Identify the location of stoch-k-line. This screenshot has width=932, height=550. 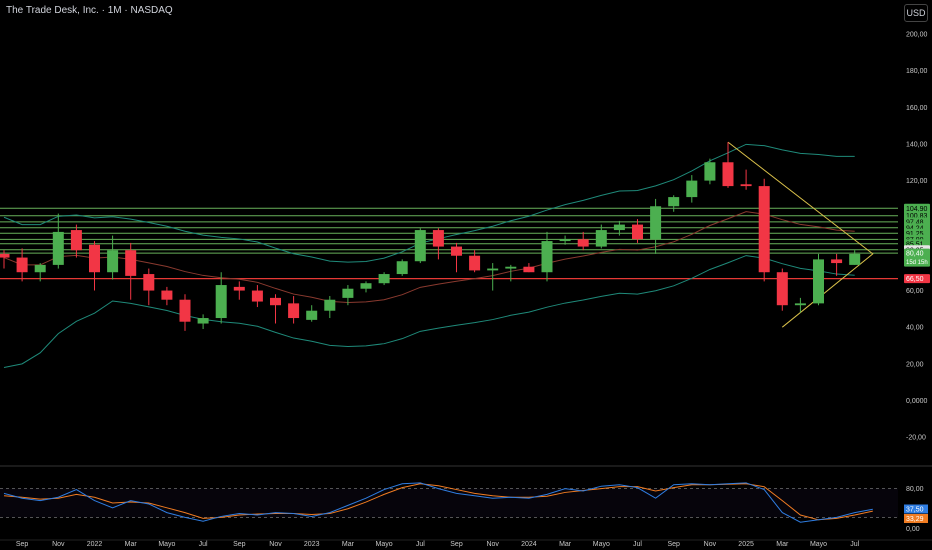
(438, 502).